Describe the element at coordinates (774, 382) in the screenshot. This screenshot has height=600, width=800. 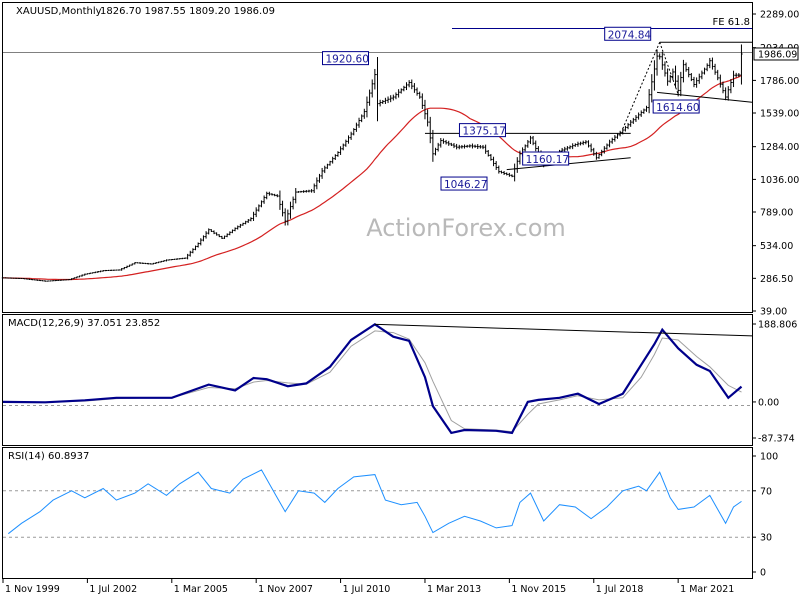
I see `macd-y-axis: 188.806 0.00 -87.374` at that location.